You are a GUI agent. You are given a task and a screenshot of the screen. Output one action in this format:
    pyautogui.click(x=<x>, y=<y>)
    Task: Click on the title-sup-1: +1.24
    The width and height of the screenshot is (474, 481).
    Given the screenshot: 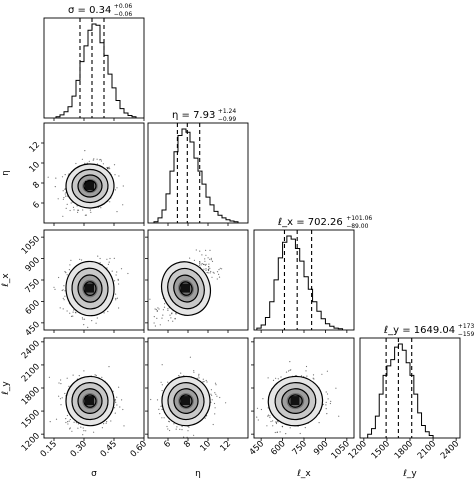 What is the action you would take?
    pyautogui.click(x=227, y=111)
    